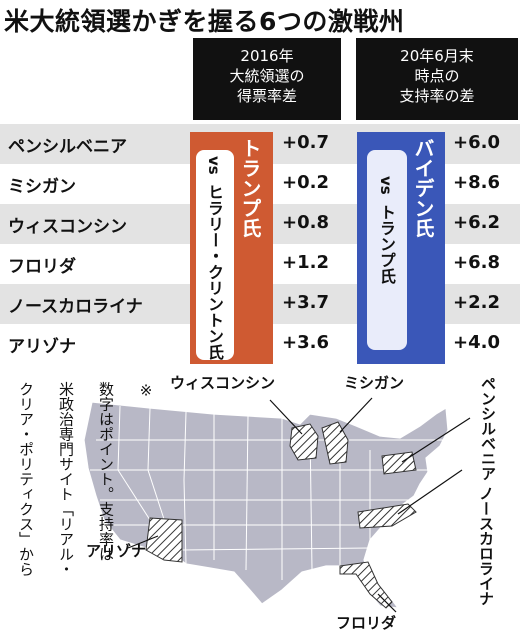 The image size is (520, 640). I want to click on state-north-carolina, so click(387, 516).